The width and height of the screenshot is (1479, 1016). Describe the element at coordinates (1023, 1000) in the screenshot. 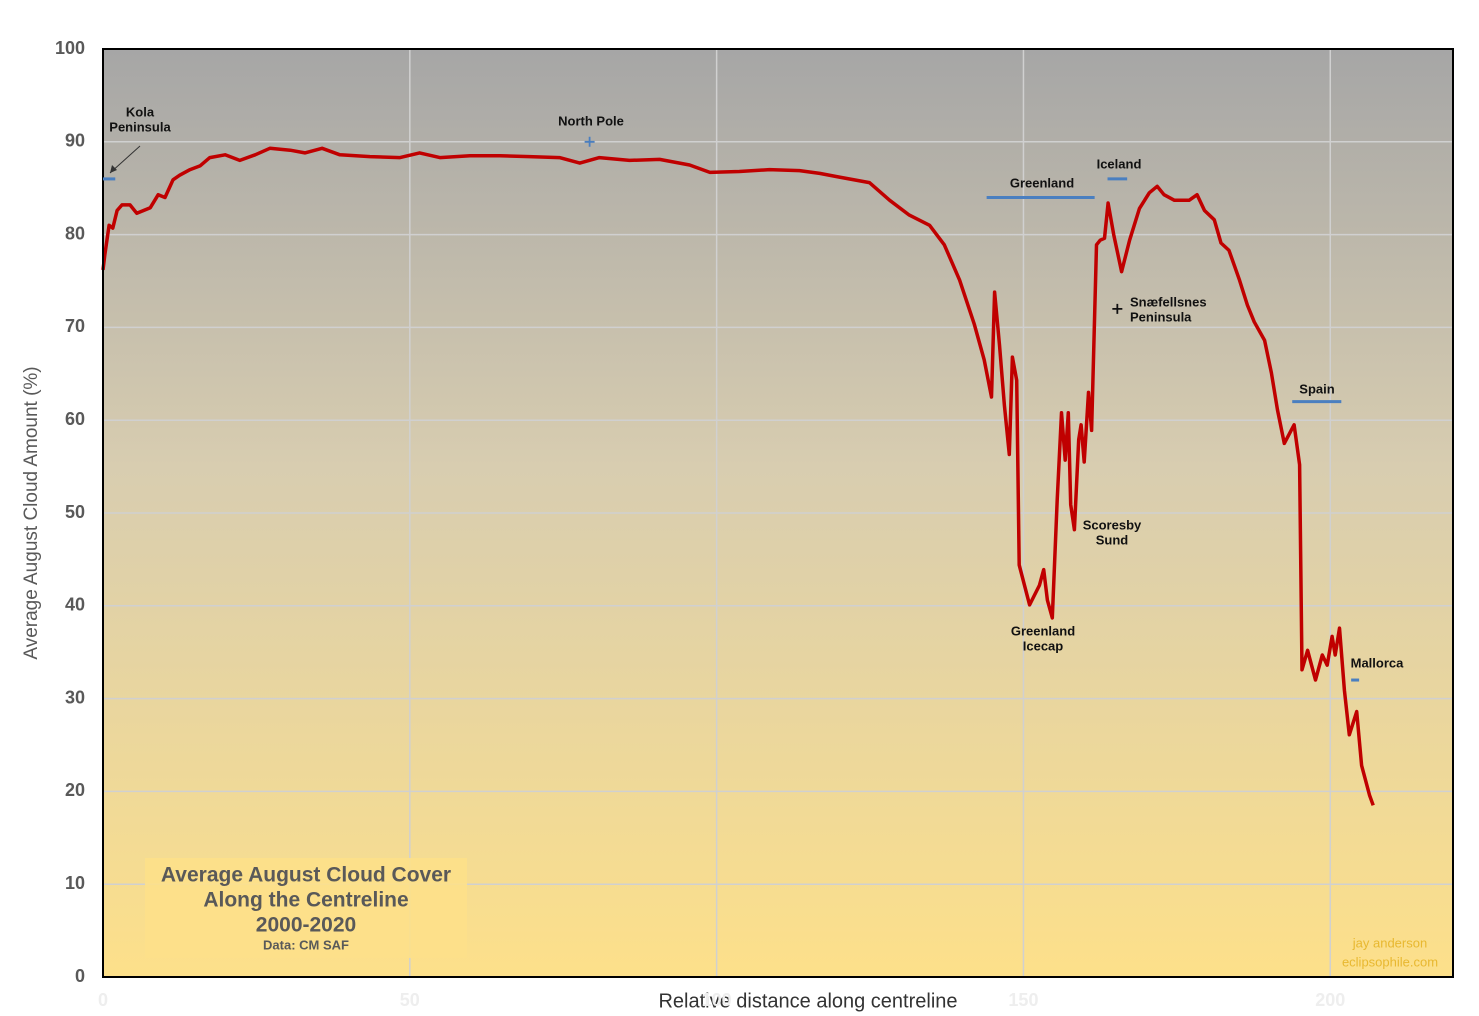

I see `x-tick-label: 150` at that location.